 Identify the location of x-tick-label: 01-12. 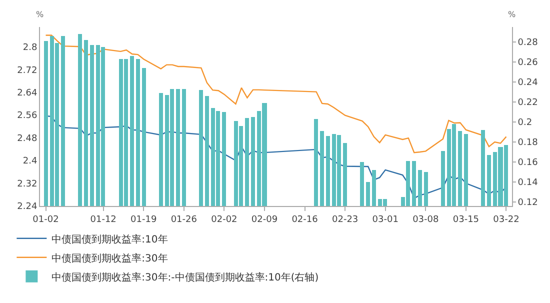
(103, 219).